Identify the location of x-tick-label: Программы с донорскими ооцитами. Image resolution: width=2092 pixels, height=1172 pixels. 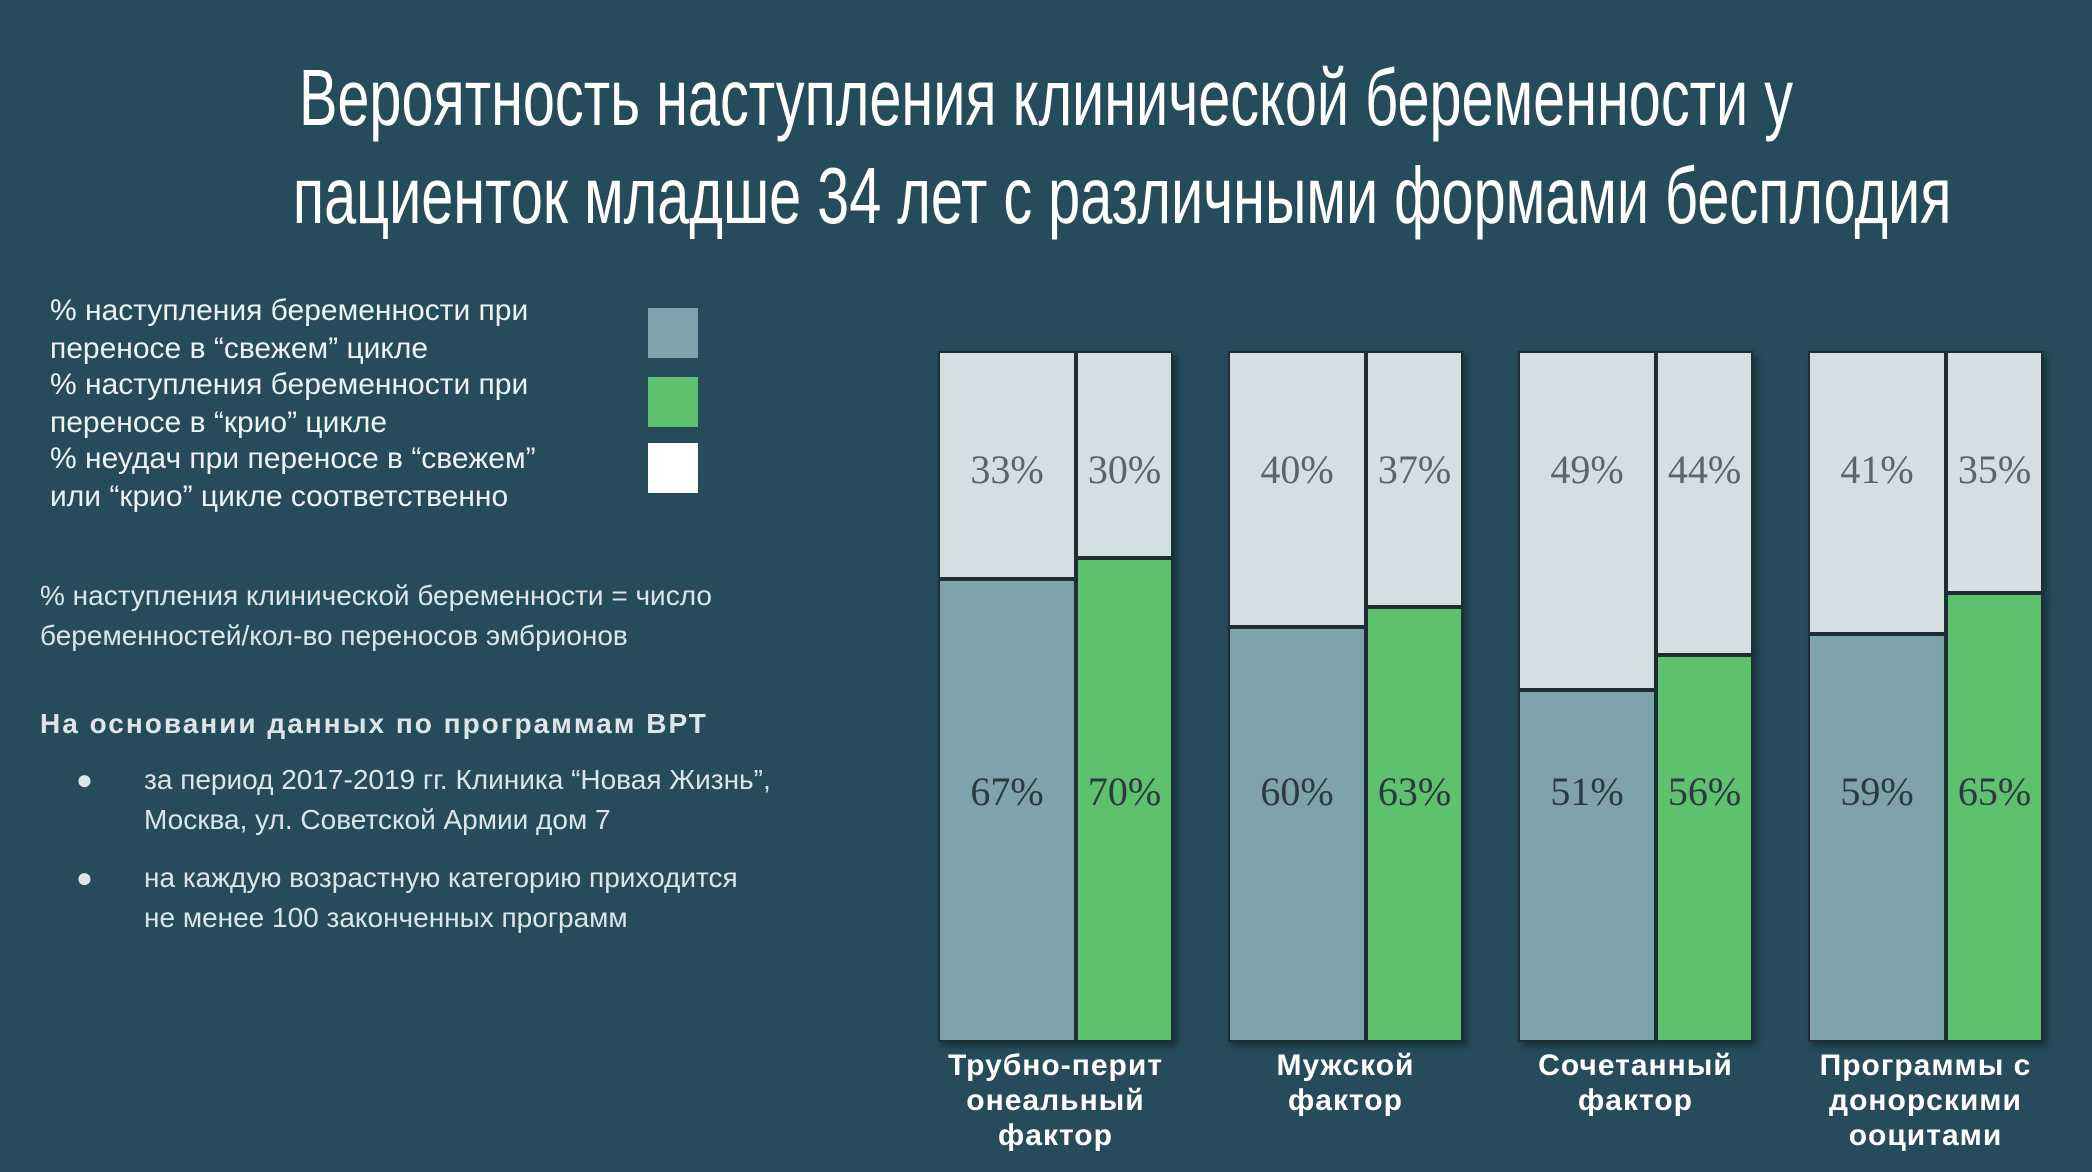
(1925, 1100).